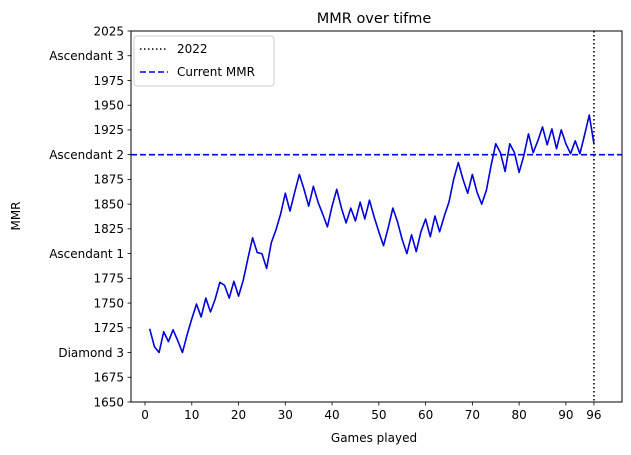 The image size is (631, 455). Describe the element at coordinates (285, 415) in the screenshot. I see `x-tick-label: 30` at that location.